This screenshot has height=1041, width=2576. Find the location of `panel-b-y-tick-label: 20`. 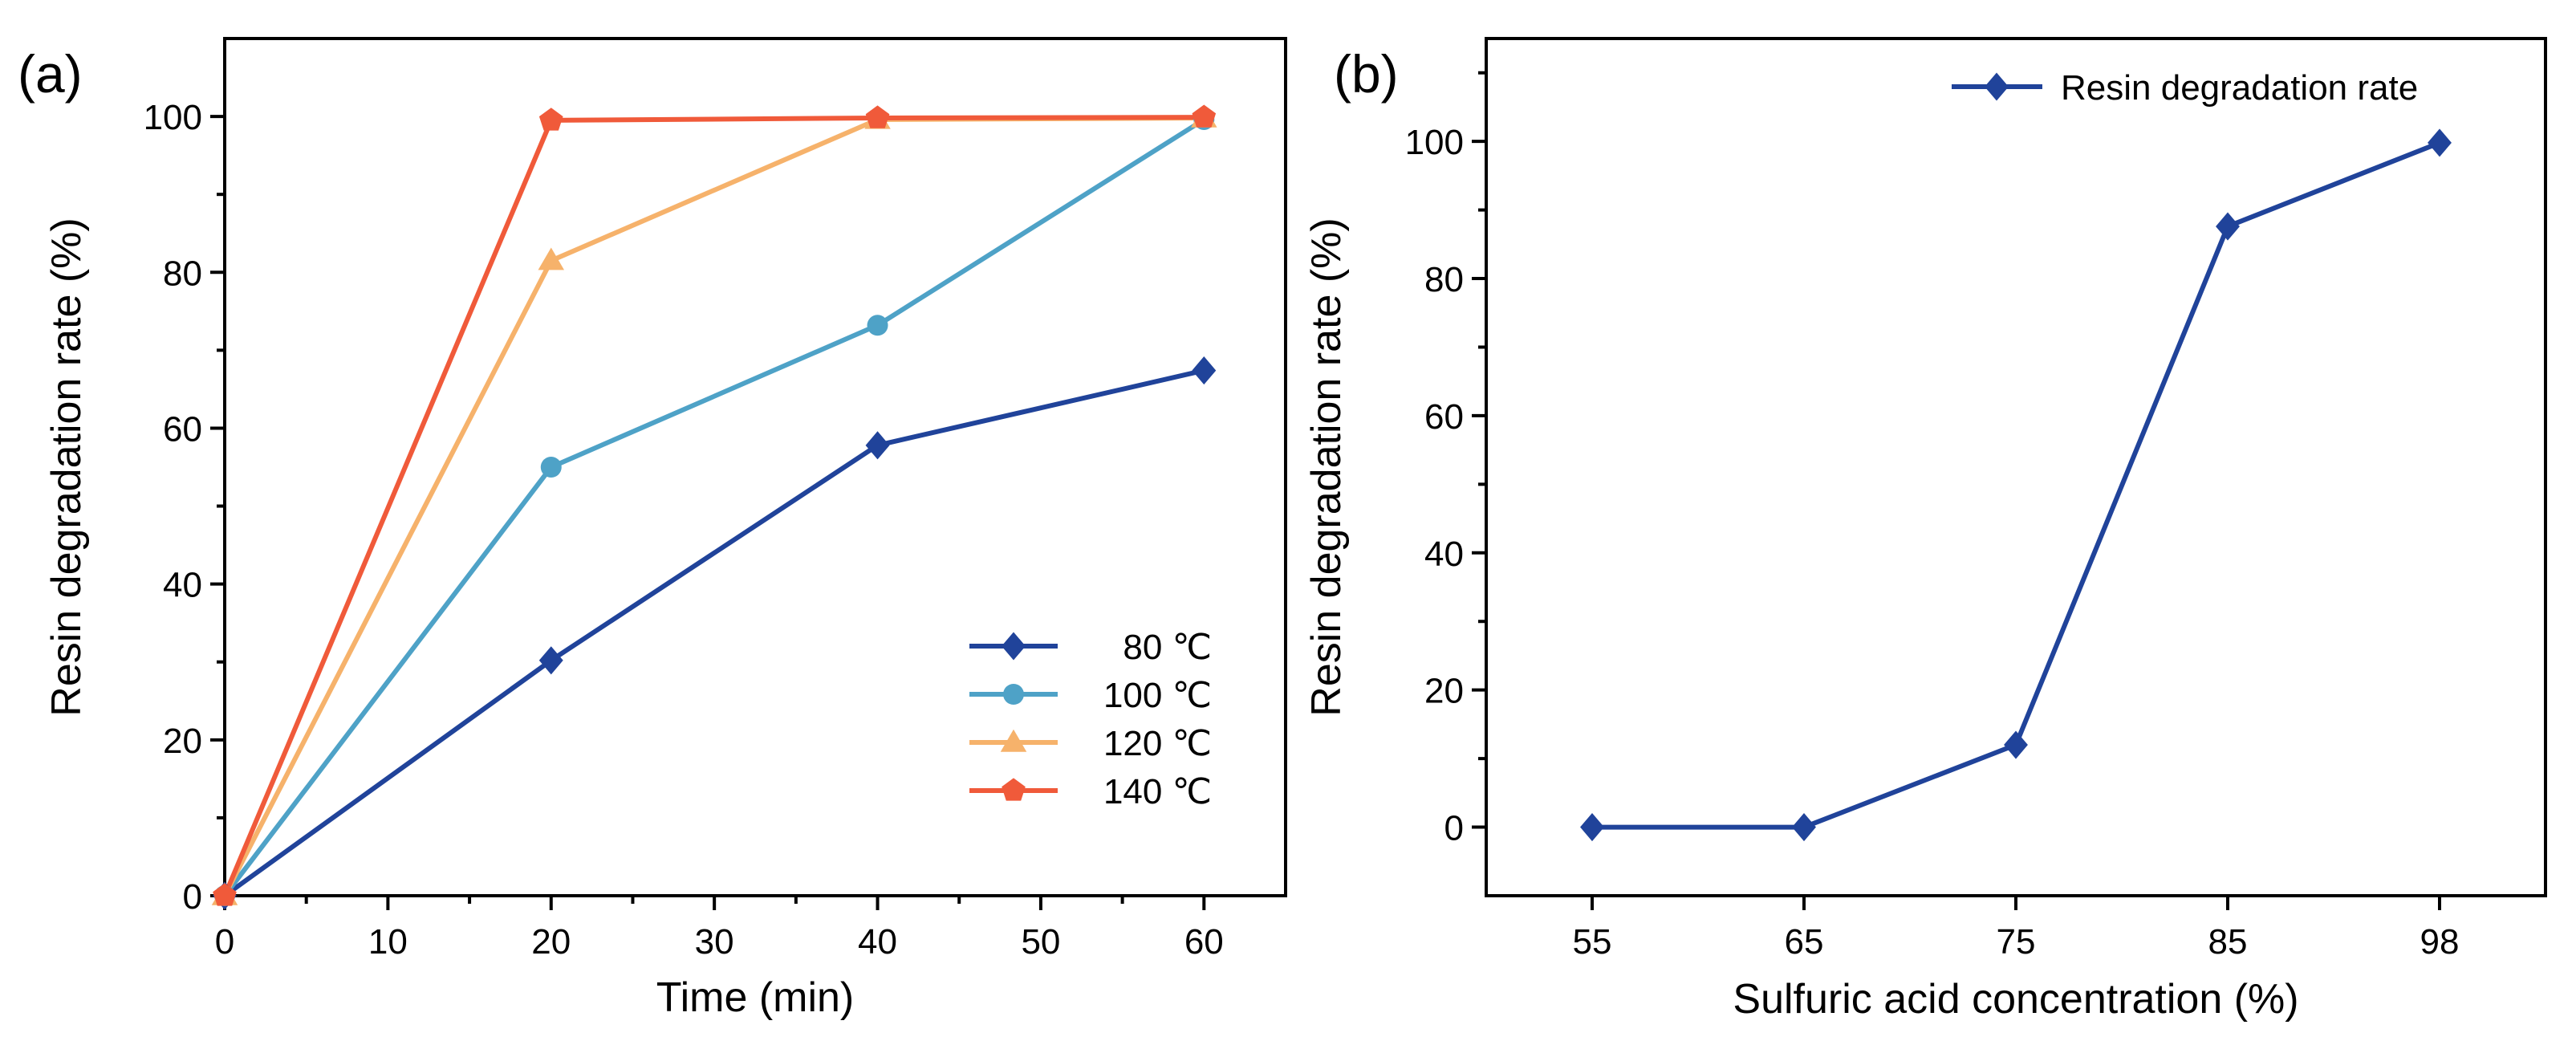

panel-b-y-tick-label: 20 is located at coordinates (1444, 691).